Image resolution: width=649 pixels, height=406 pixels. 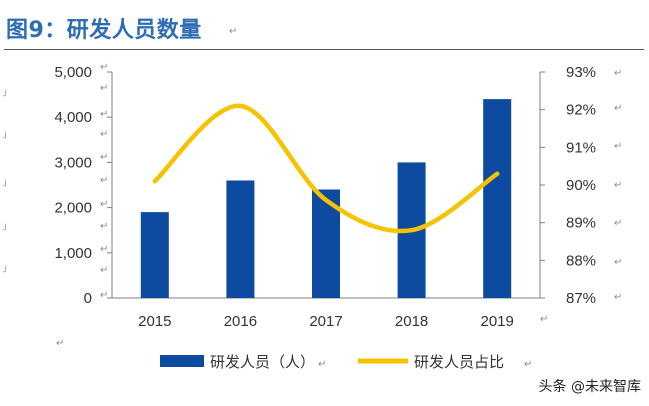 What do you see at coordinates (581, 298) in the screenshot?
I see `right-tick-label: 87%` at bounding box center [581, 298].